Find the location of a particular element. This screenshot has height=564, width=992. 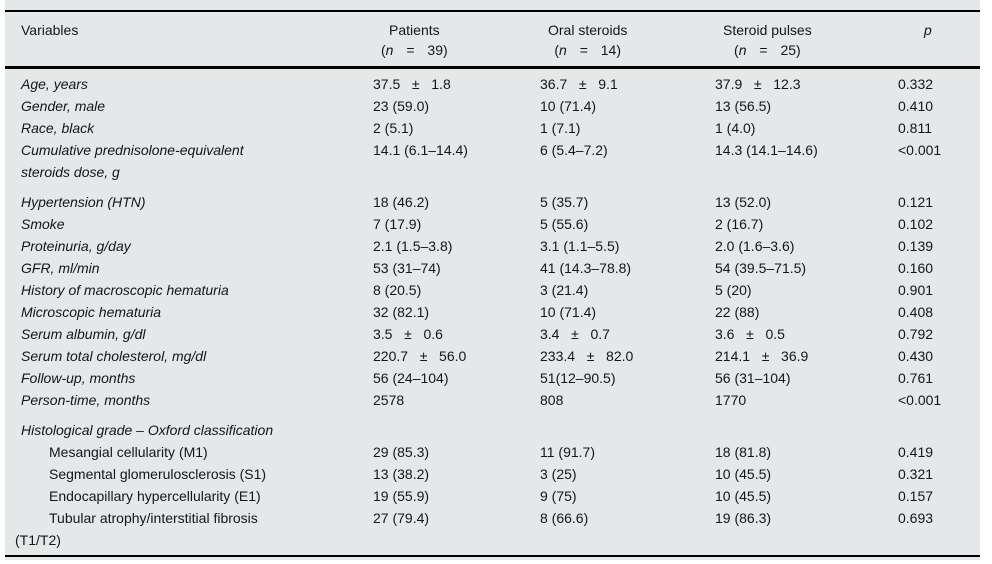

variable-cell: Person-time, months is located at coordinates (189, 400).